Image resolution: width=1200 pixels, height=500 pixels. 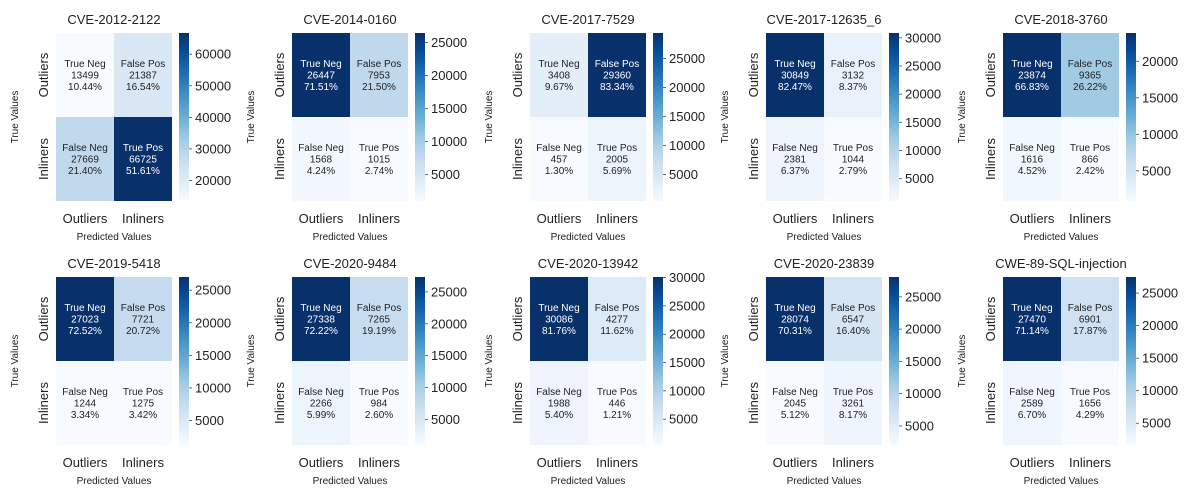 I want to click on cell-annotation: 5.69%, so click(x=617, y=171).